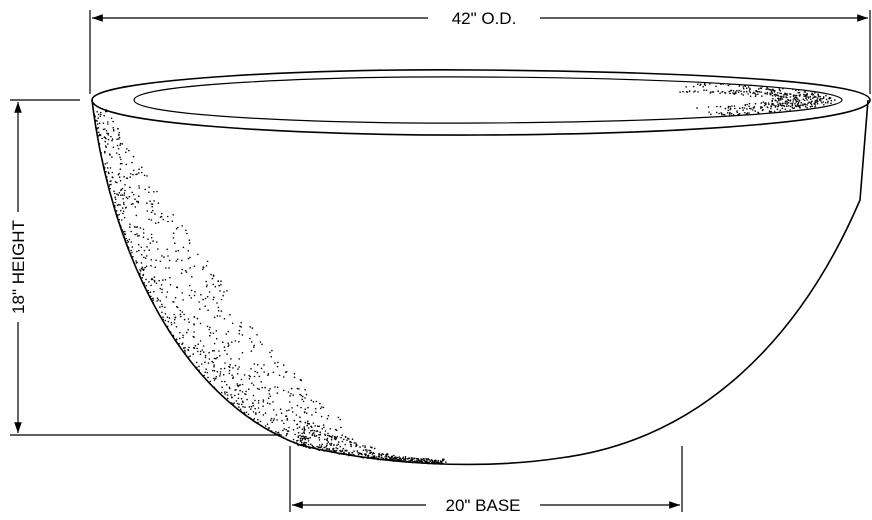  I want to click on height-dimension-label: 18" HEIGHT, so click(18, 267).